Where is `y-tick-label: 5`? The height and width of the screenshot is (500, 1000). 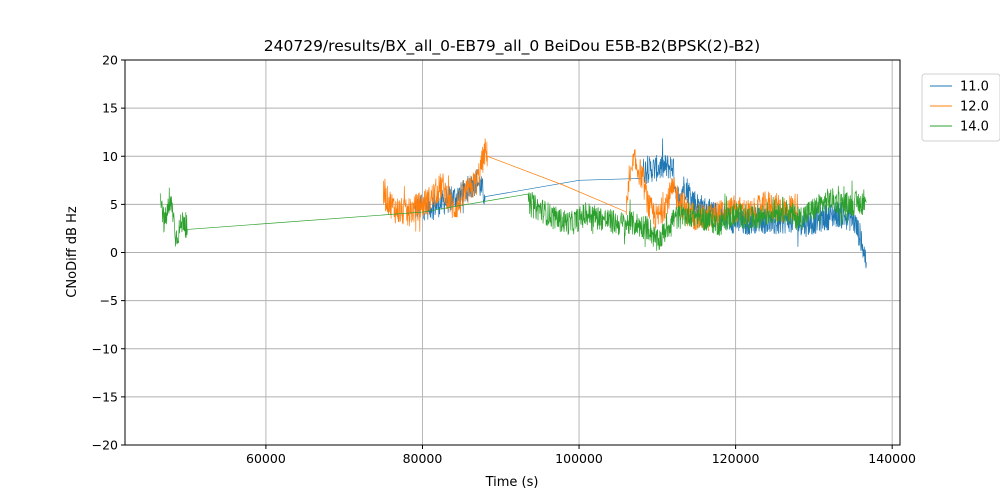 y-tick-label: 5 is located at coordinates (114, 204).